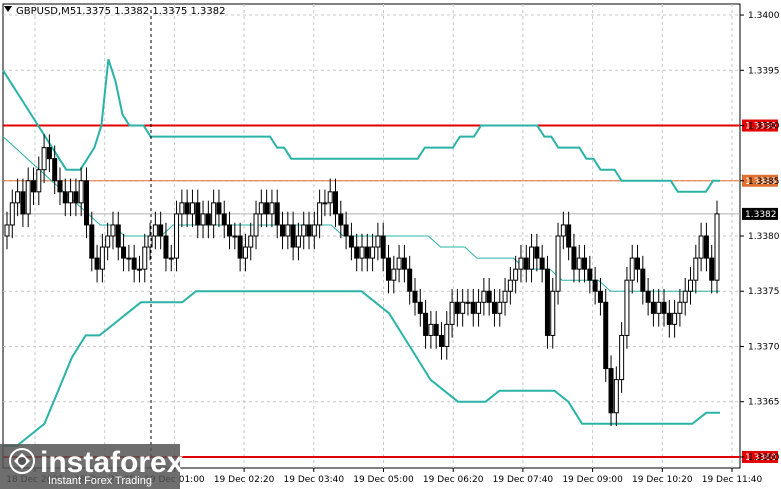 The width and height of the screenshot is (781, 489). Describe the element at coordinates (244, 480) in the screenshot. I see `x-tick-label: 19 Dec 02:20` at that location.